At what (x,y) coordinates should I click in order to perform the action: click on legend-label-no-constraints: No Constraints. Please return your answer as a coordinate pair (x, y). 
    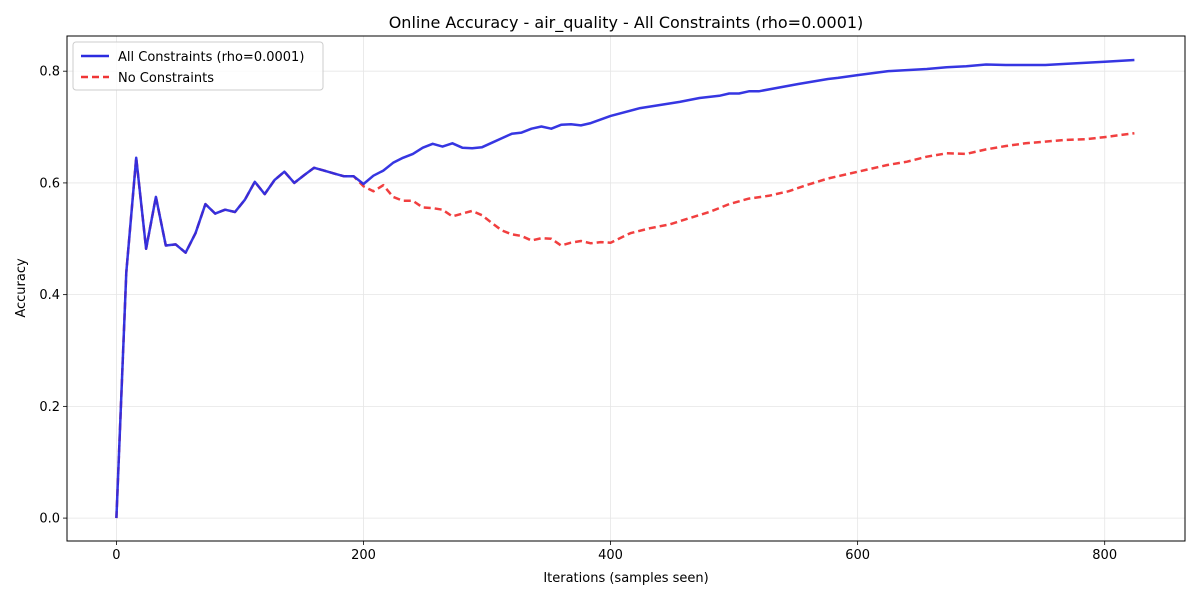
    Looking at the image, I should click on (166, 78).